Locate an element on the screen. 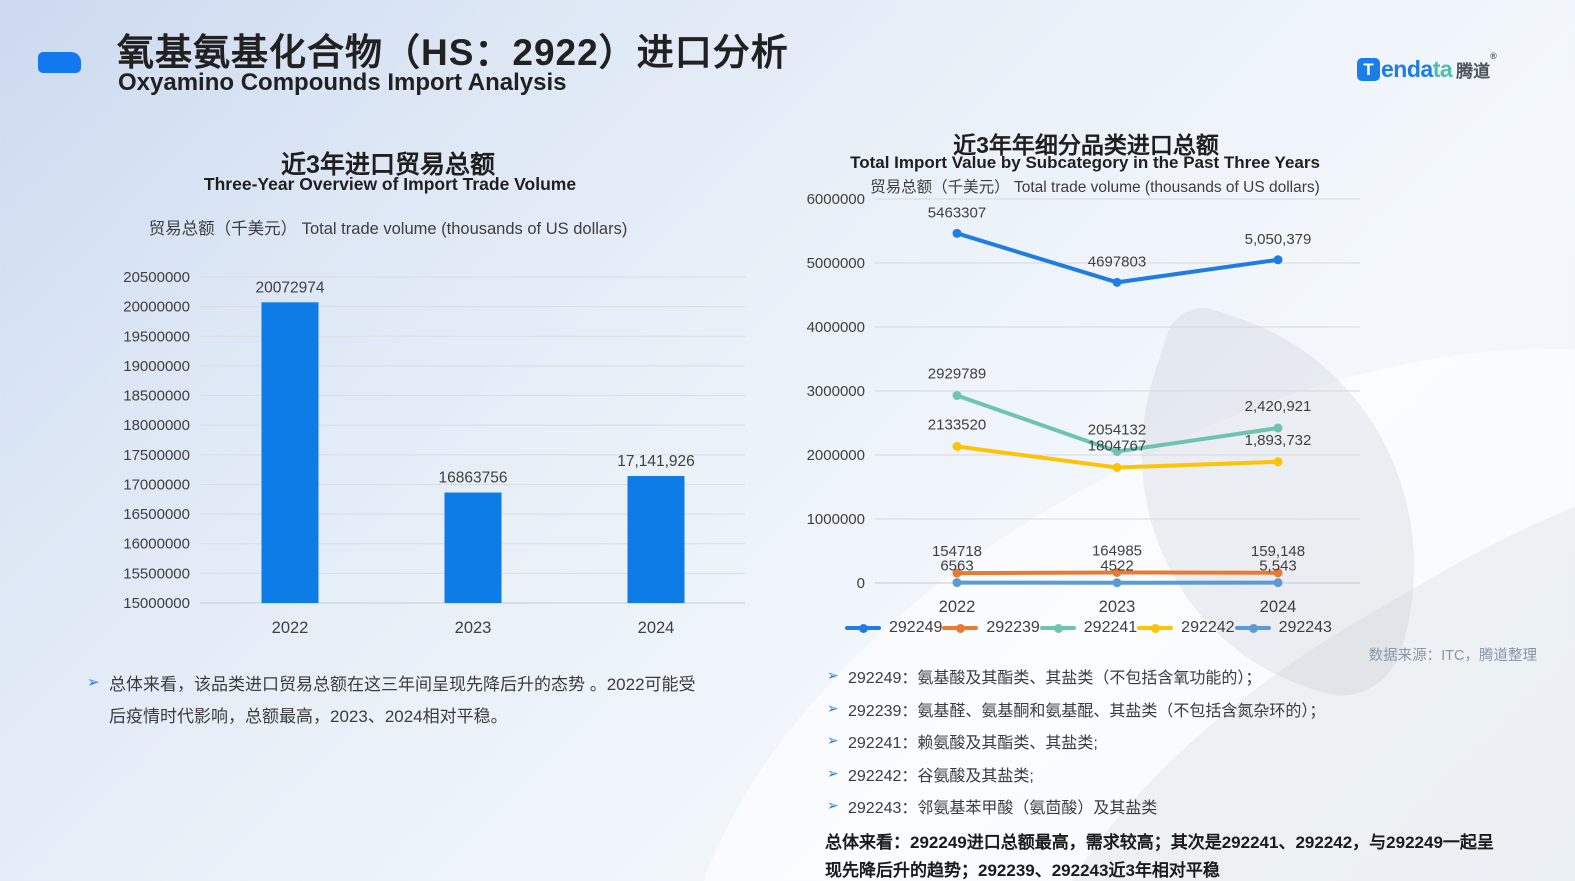 This screenshot has width=1575, height=881. svg-text: 20000000 is located at coordinates (156, 307).